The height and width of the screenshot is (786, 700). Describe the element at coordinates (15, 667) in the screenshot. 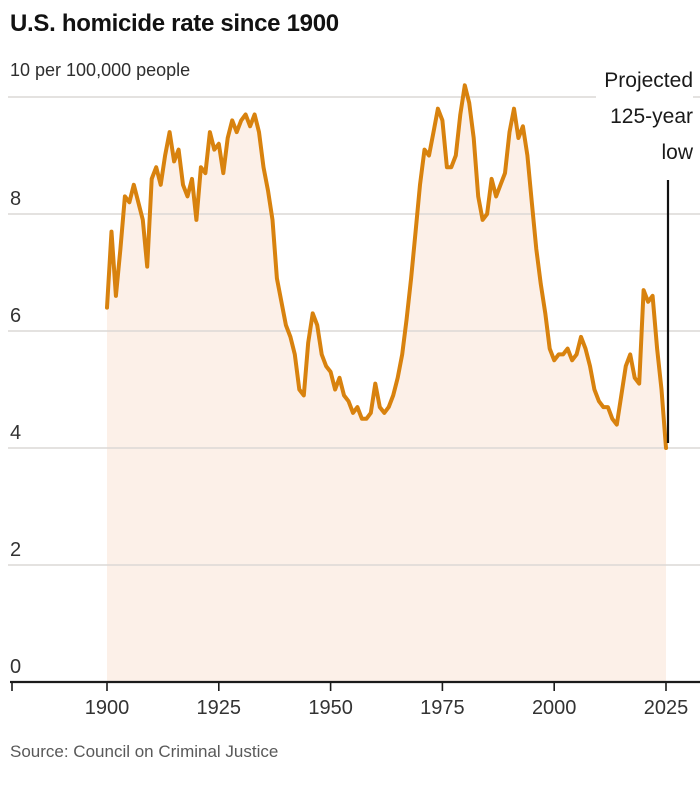

I see `y-tick-label-0: 0` at that location.